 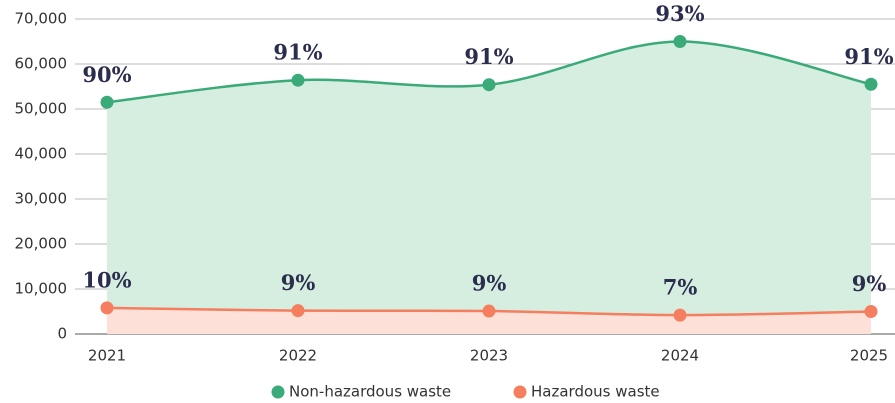 I want to click on x-tick-label: 2023, so click(x=489, y=356).